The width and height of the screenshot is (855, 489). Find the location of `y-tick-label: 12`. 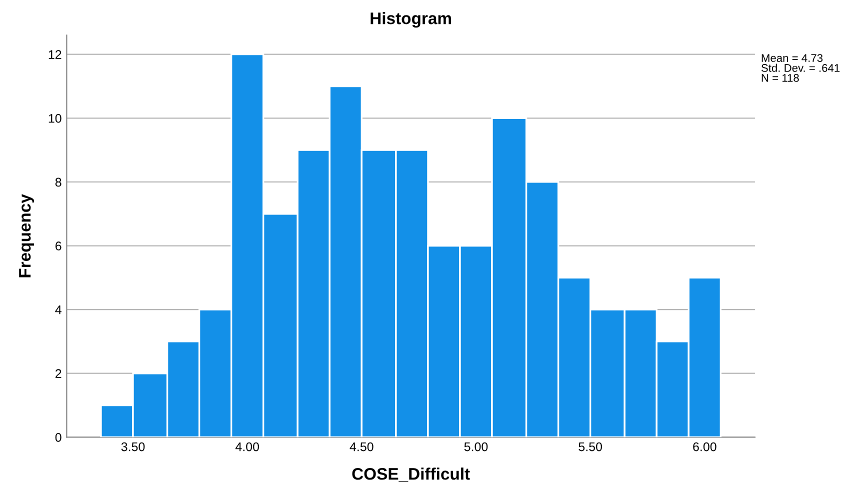

y-tick-label: 12 is located at coordinates (55, 54).